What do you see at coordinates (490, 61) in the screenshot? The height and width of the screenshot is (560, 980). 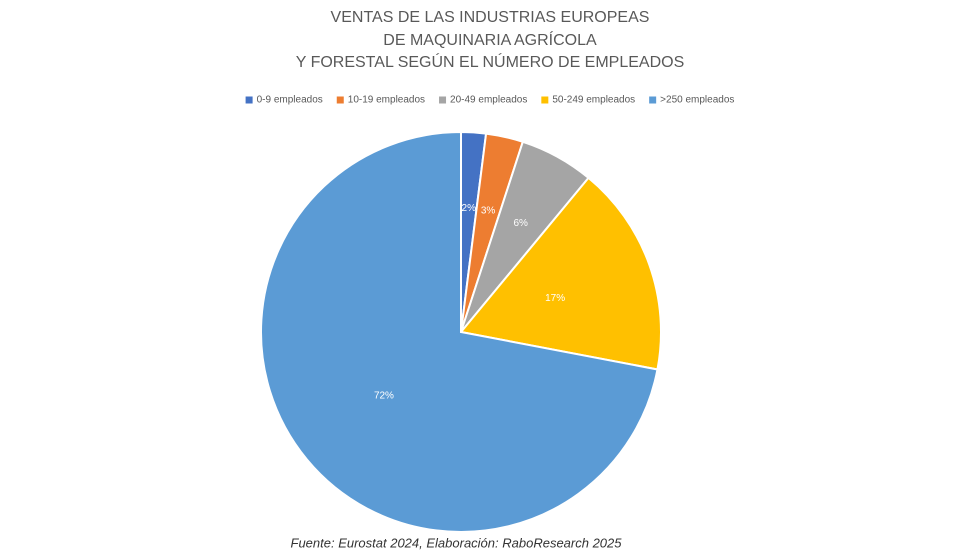 I see `chart-title: Y FORESTAL SEGÚN EL NÚMERO DE EMPLEADOS` at bounding box center [490, 61].